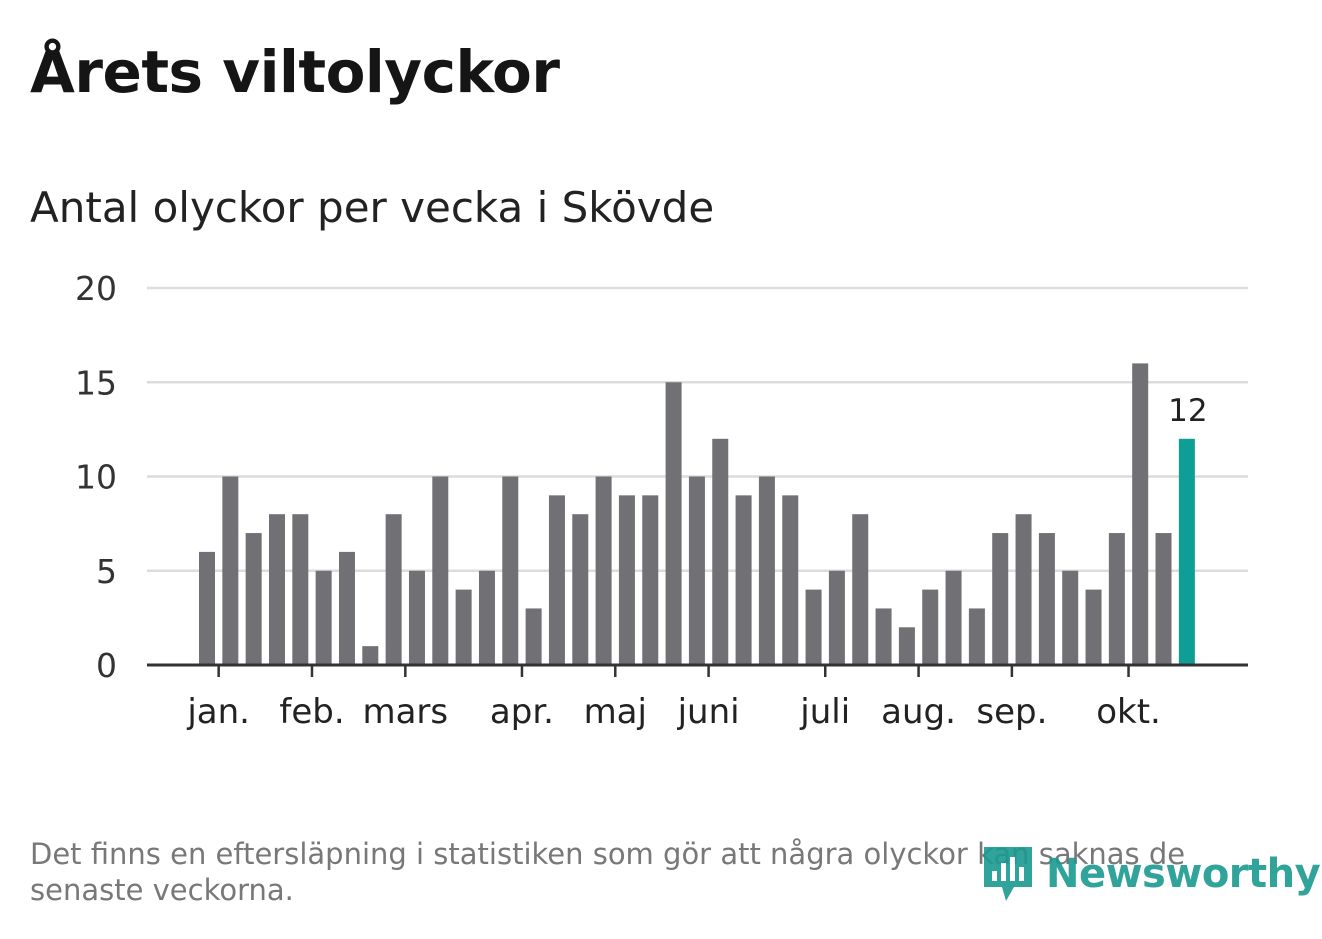 The width and height of the screenshot is (1322, 939). Describe the element at coordinates (1011, 712) in the screenshot. I see `x-tick-label: sep.` at that location.